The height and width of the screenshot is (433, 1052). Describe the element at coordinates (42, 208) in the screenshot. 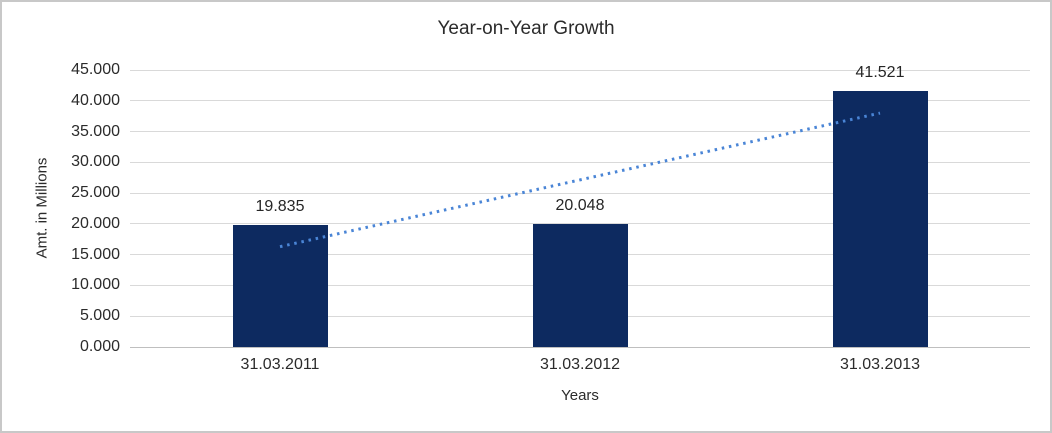

I see `y-axis-title: Amt. in Millions` at that location.